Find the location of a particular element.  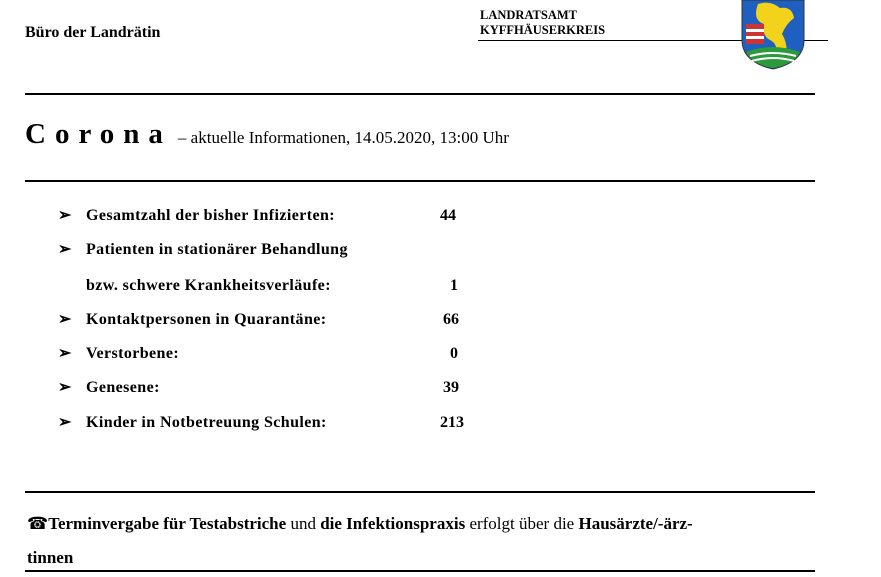

stat-row: ➢ Kinder in Notbetreuung Schulen: is located at coordinates (192, 423).